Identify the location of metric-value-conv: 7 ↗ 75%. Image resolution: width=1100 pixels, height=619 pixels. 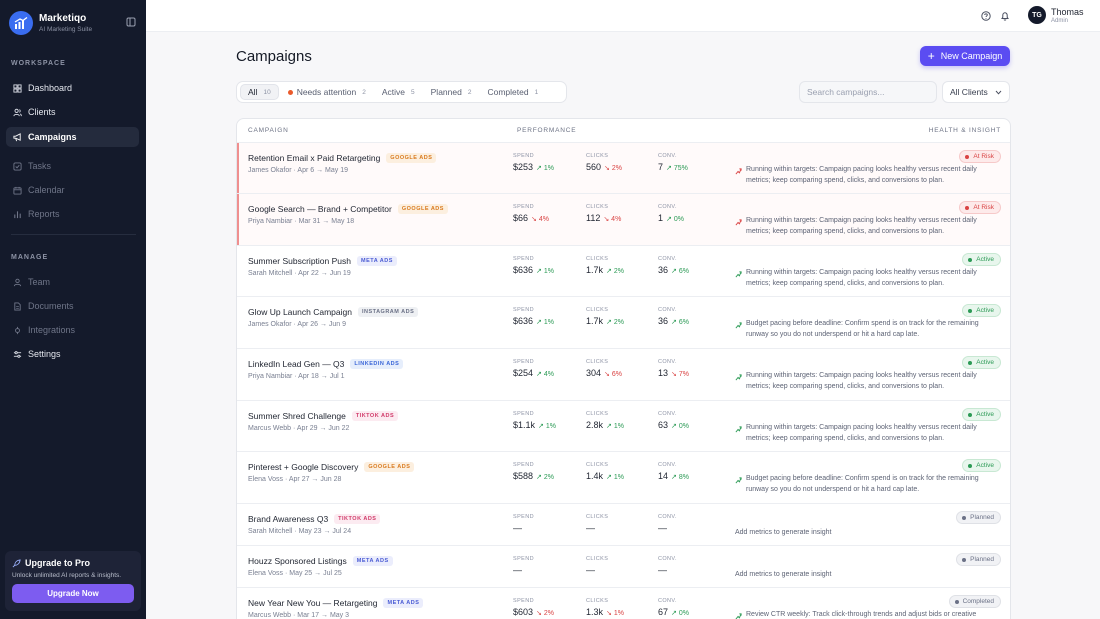
(673, 167).